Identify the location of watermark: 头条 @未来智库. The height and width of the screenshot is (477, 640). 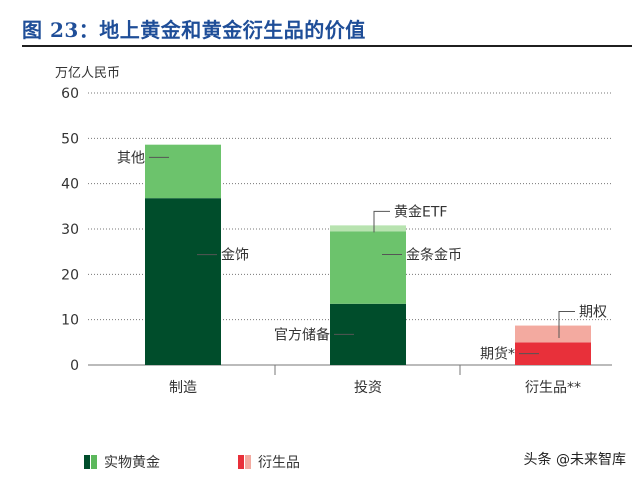
(574, 460).